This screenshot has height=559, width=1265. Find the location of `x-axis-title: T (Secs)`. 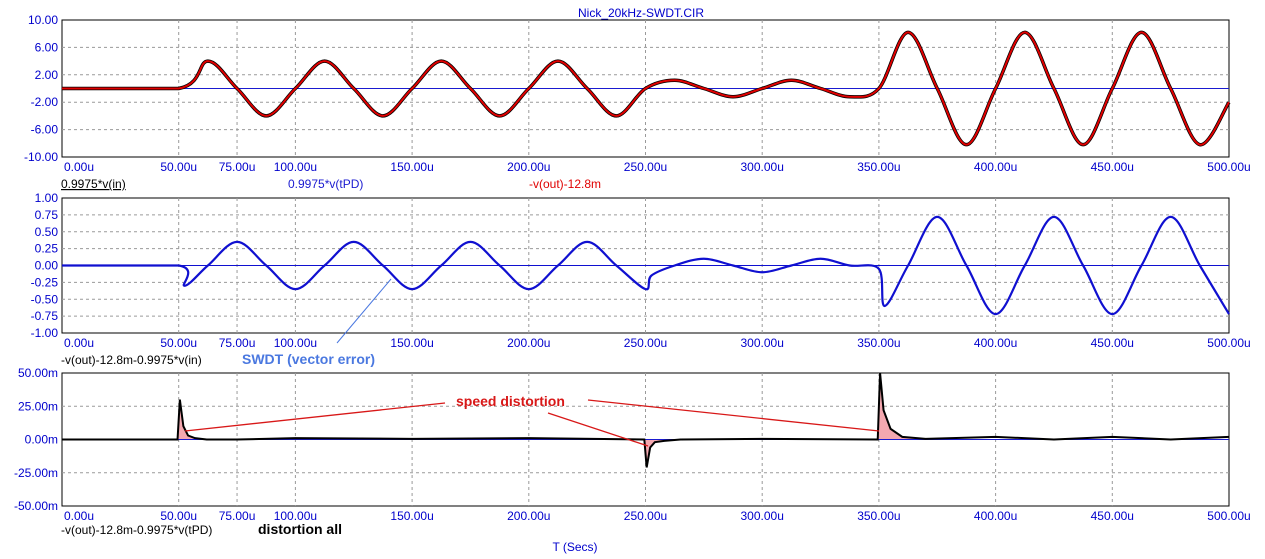

x-axis-title: T (Secs) is located at coordinates (574, 547).